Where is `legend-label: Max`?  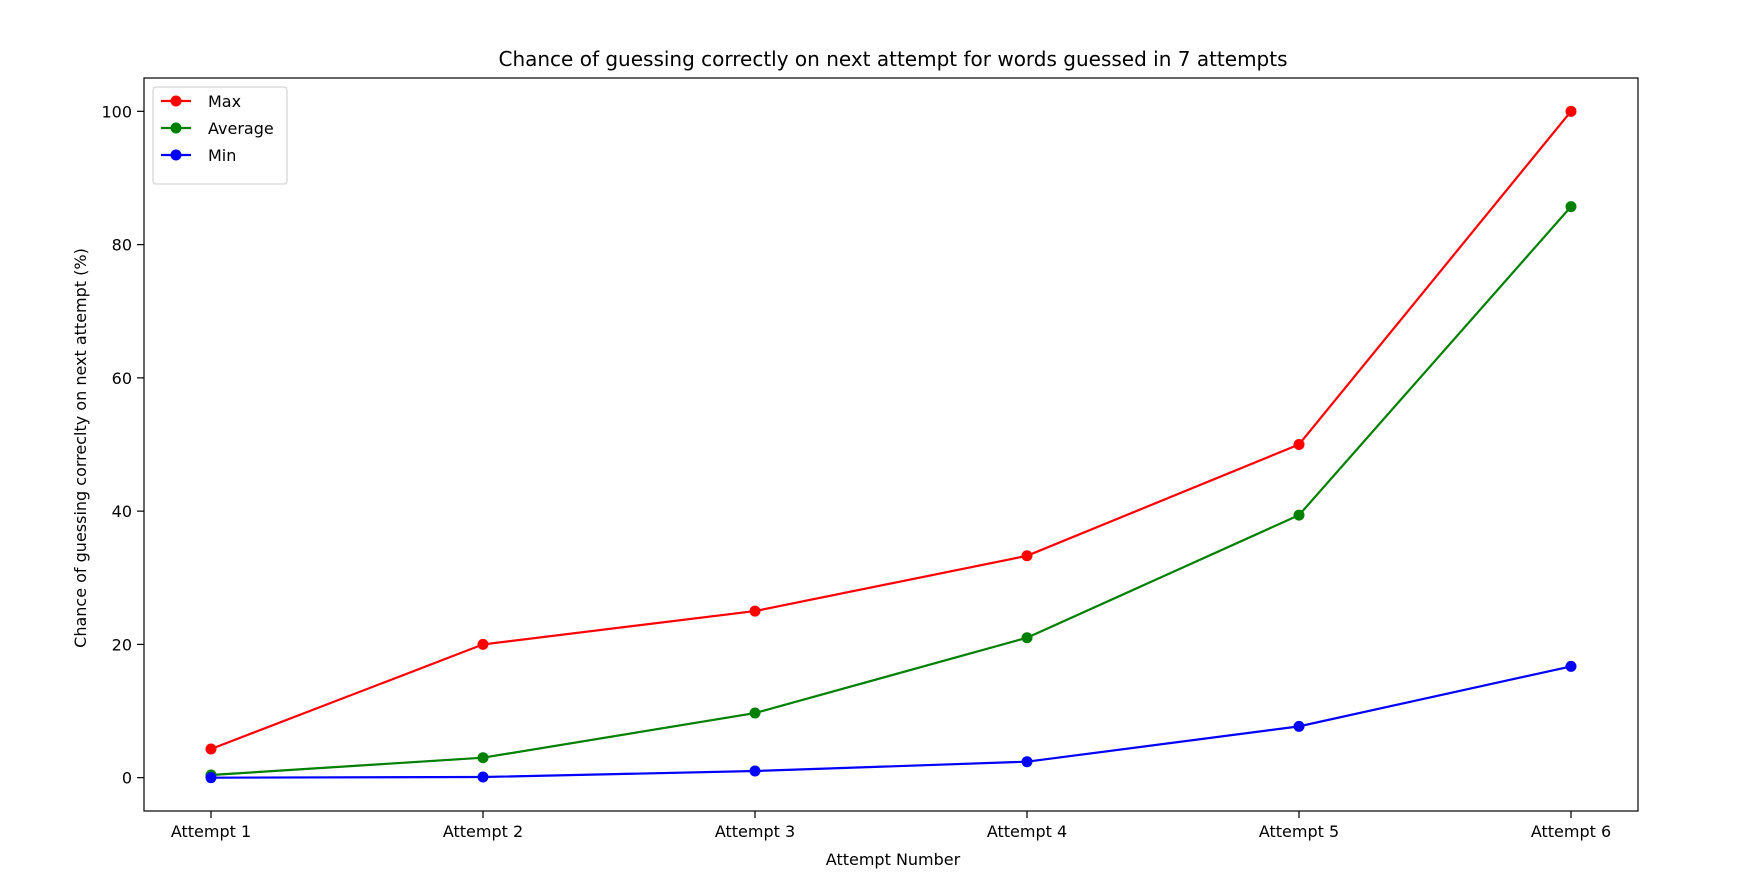 legend-label: Max is located at coordinates (224, 101).